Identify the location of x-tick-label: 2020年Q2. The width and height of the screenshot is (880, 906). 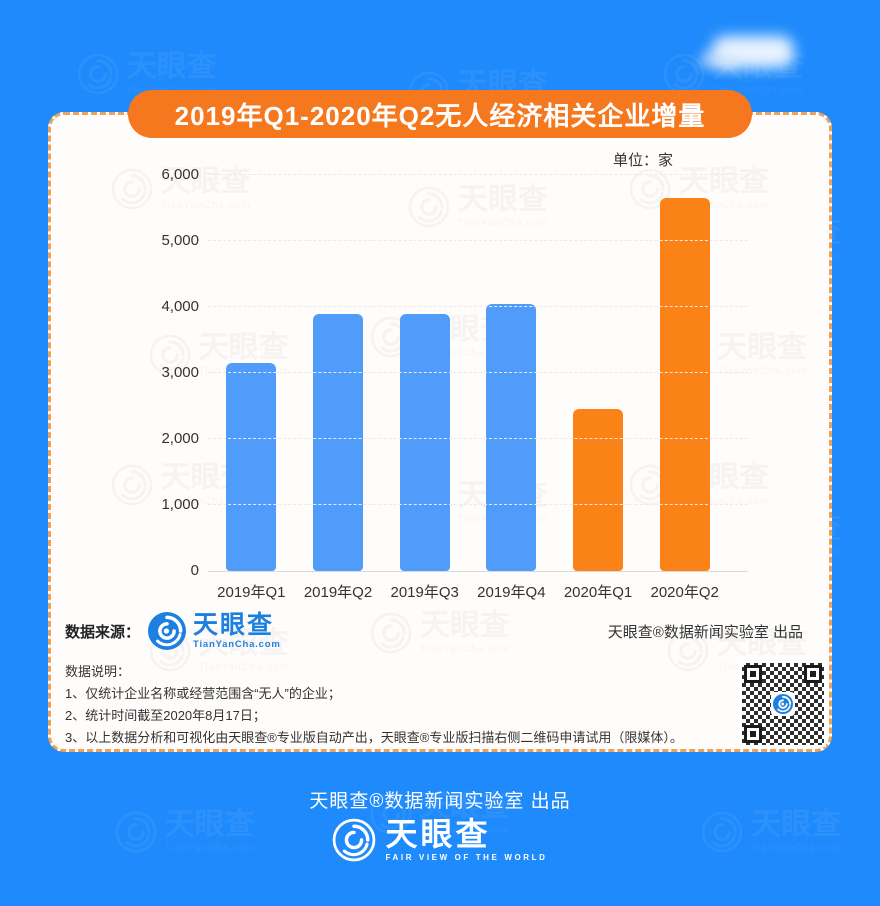
(684, 592).